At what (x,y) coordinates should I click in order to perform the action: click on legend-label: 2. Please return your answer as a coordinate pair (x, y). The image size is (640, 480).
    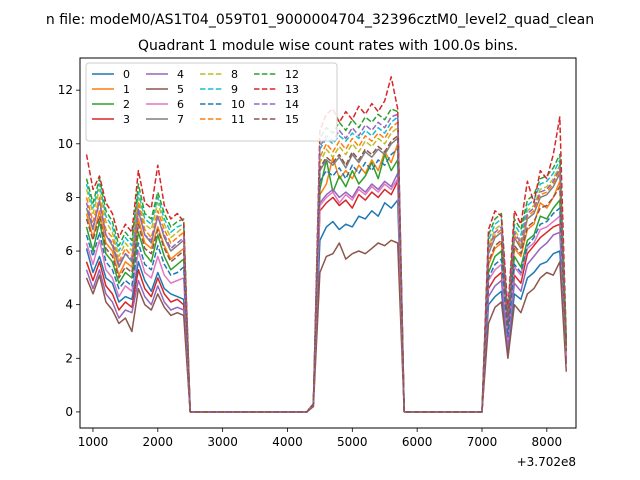
    Looking at the image, I should click on (126, 104).